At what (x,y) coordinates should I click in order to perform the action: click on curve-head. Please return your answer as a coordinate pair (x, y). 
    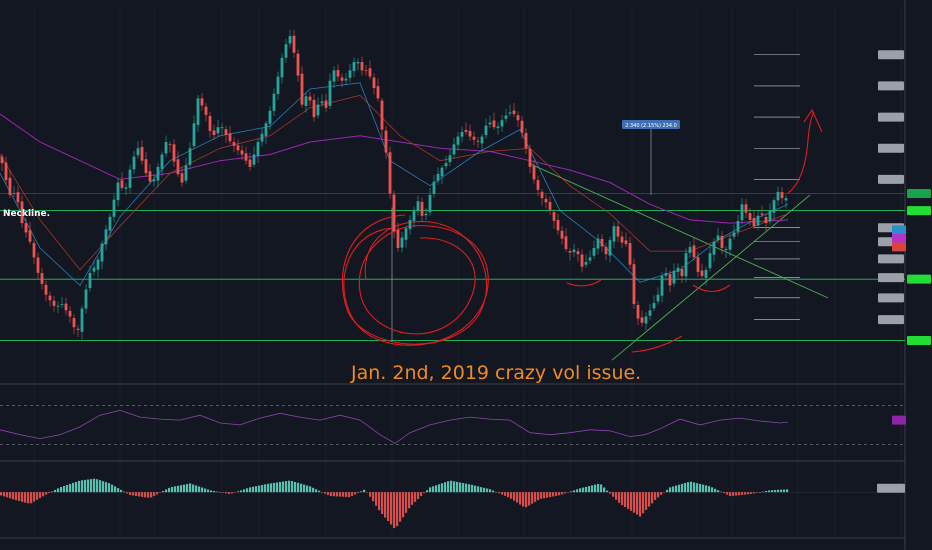
    Looking at the image, I should click on (657, 344).